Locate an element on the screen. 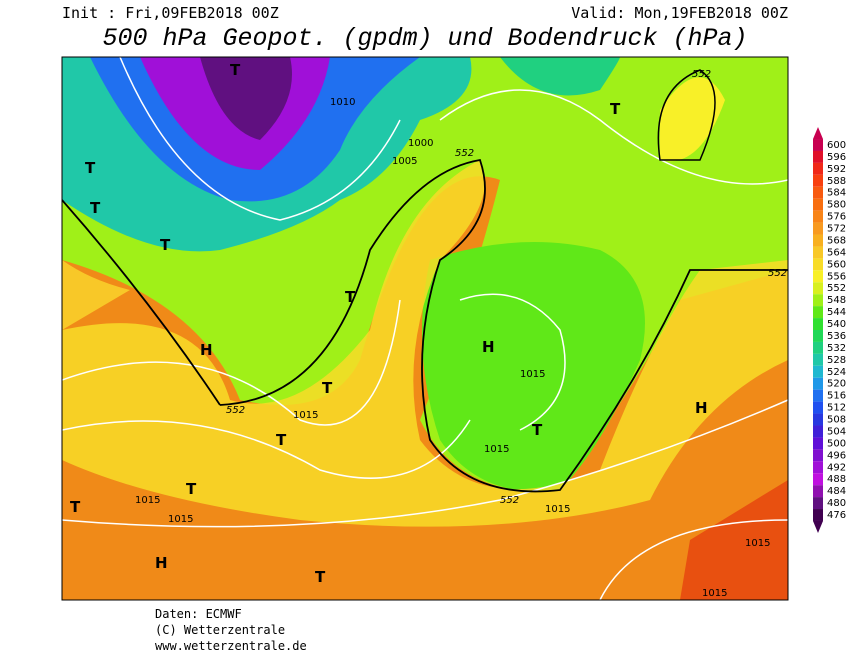 Image resolution: width=850 pixels, height=661 pixels. colorbar-label: 512 is located at coordinates (836, 408).